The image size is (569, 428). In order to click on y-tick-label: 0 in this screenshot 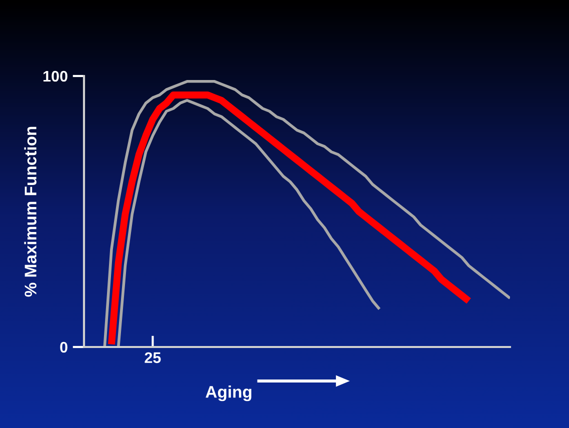, I will do `click(64, 347)`.